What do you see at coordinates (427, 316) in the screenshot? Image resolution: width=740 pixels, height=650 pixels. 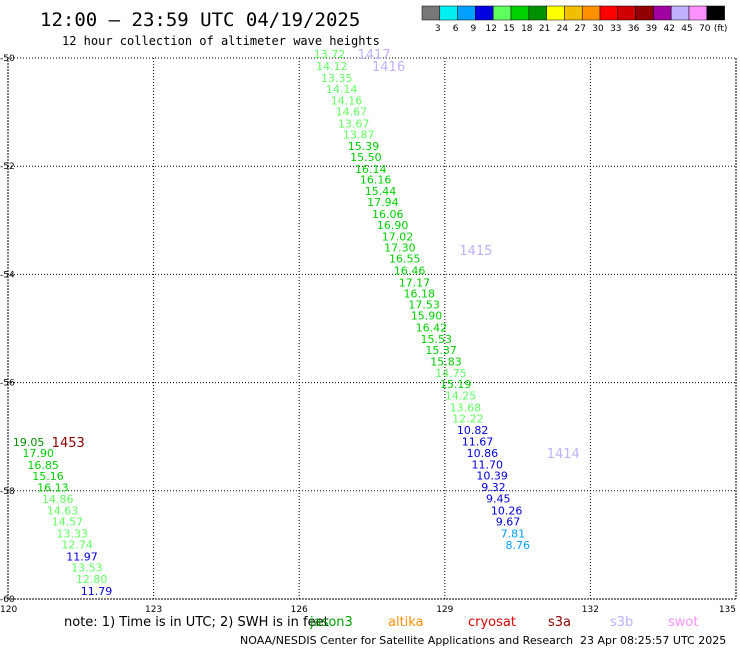 I see `swh-data-label: 15.90` at bounding box center [427, 316].